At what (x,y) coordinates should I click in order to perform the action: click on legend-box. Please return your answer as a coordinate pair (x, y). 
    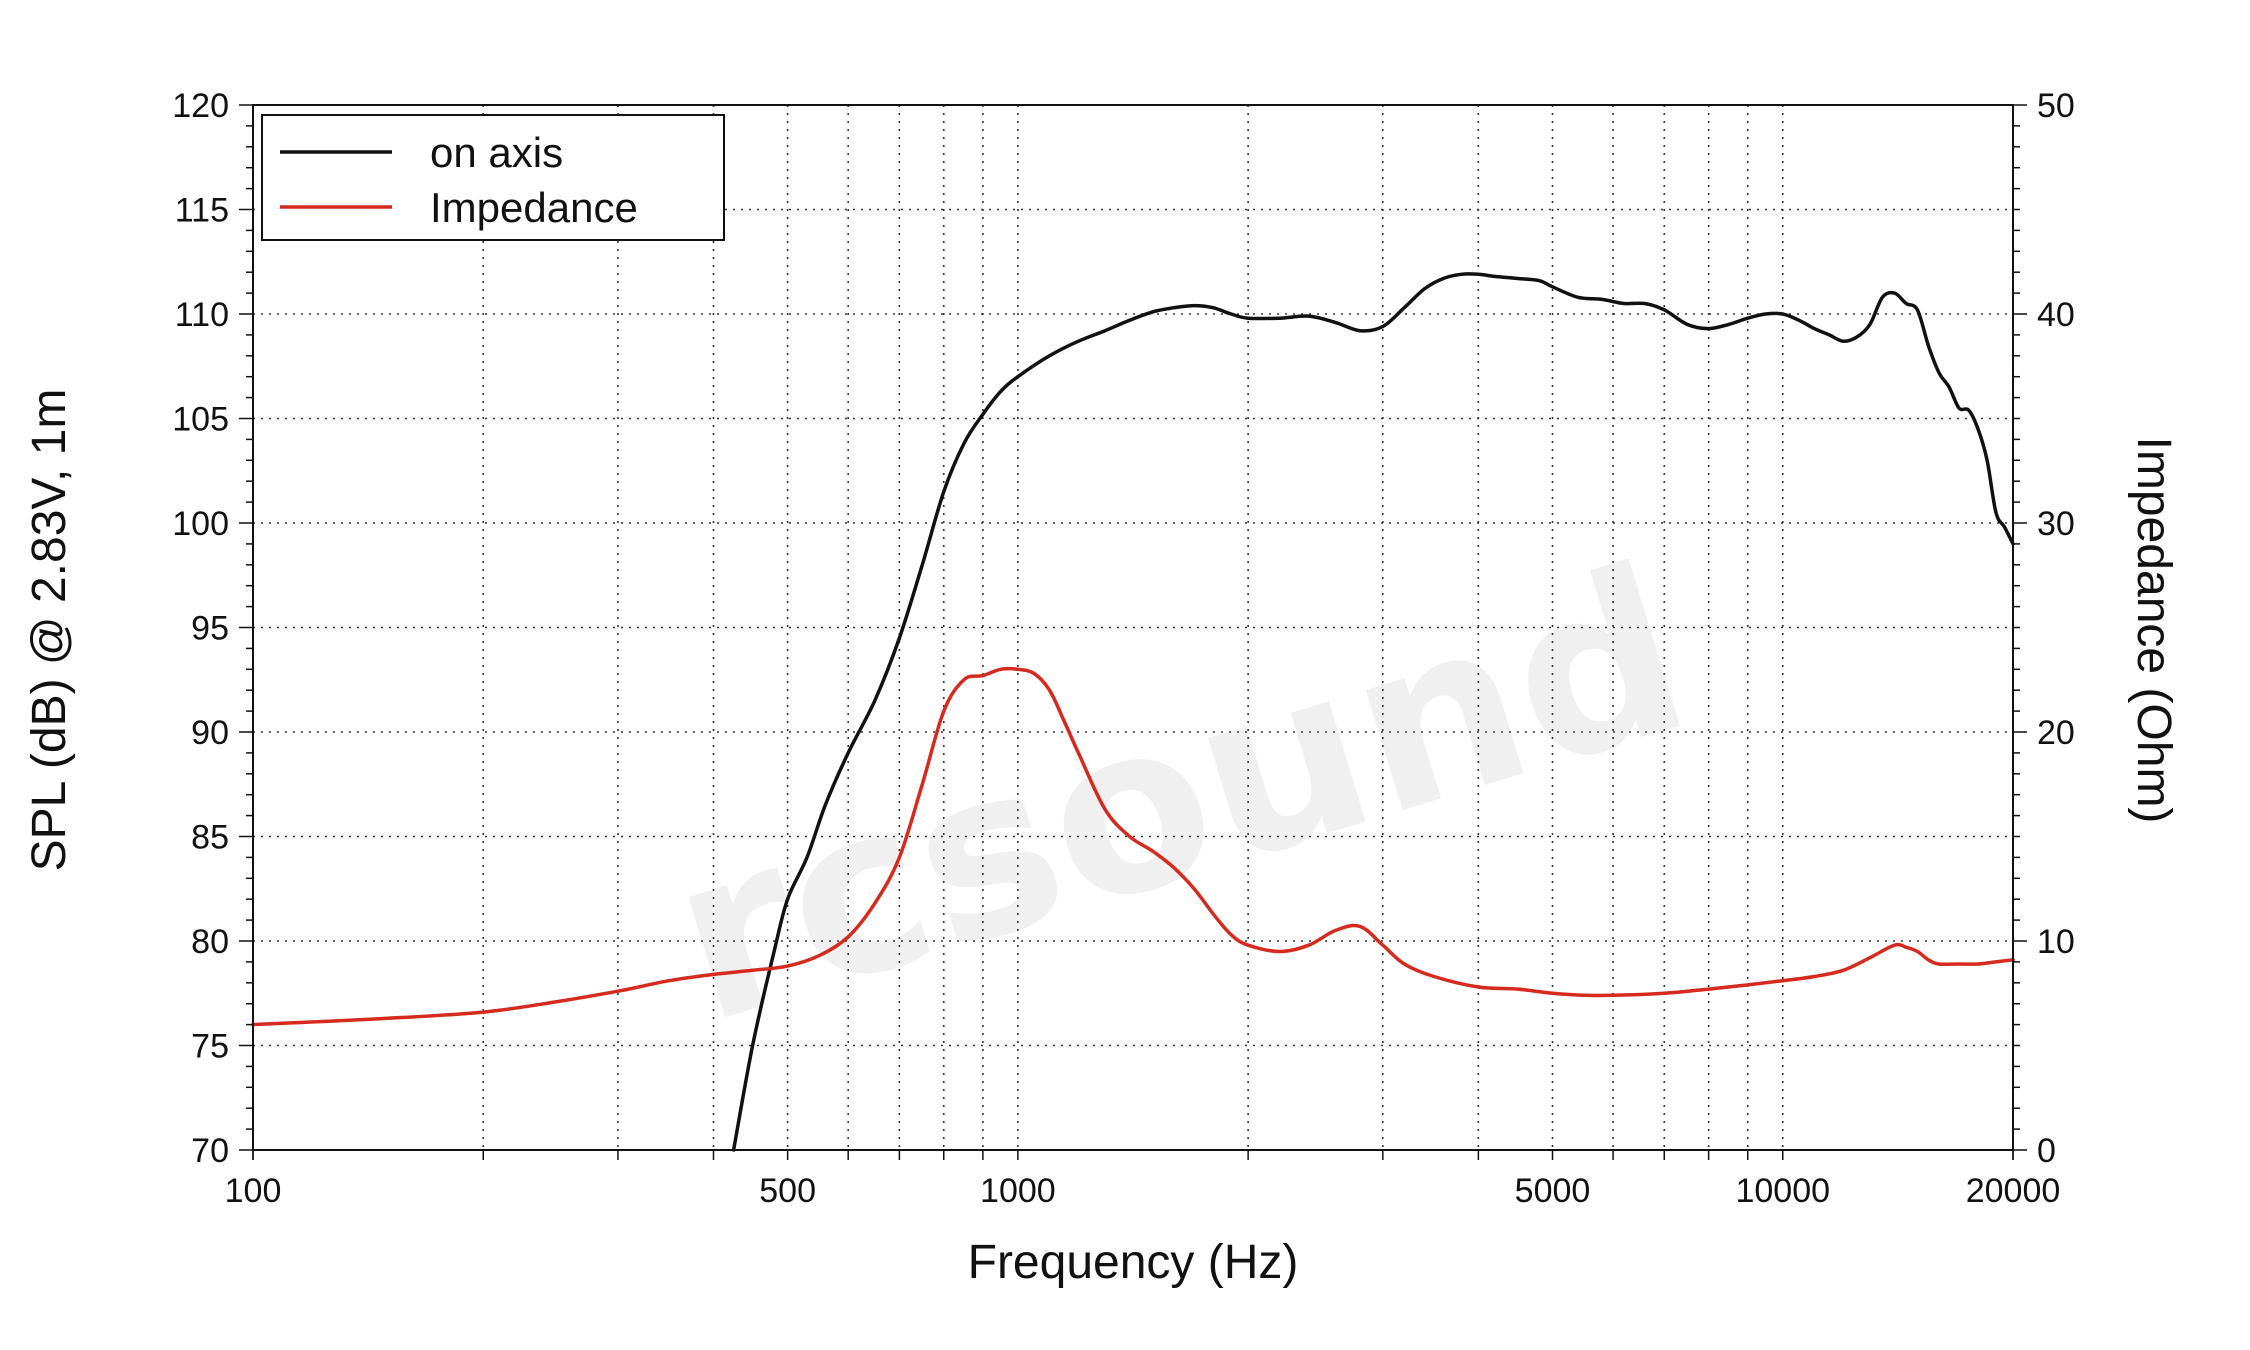
    Looking at the image, I should click on (493, 177).